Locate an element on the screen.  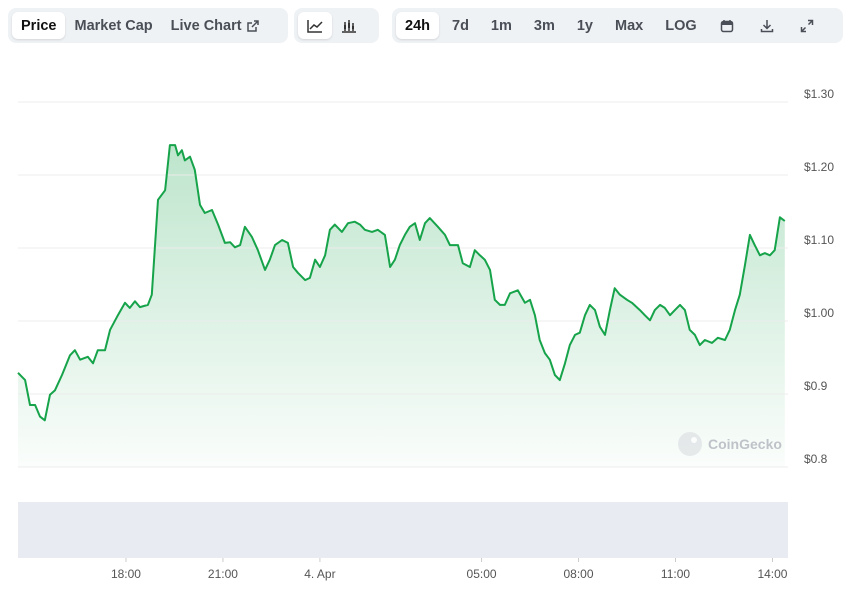
y-tick-label: $1.30 is located at coordinates (819, 94).